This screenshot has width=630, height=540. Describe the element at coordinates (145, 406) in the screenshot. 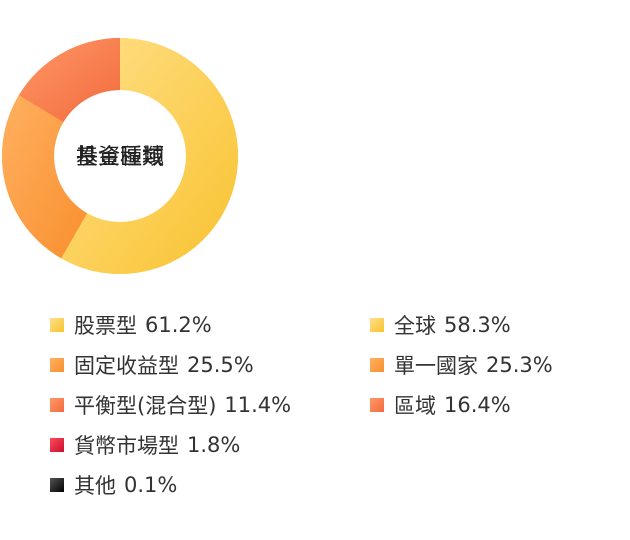

I see `legend-label: 平衡型(混合型)` at that location.